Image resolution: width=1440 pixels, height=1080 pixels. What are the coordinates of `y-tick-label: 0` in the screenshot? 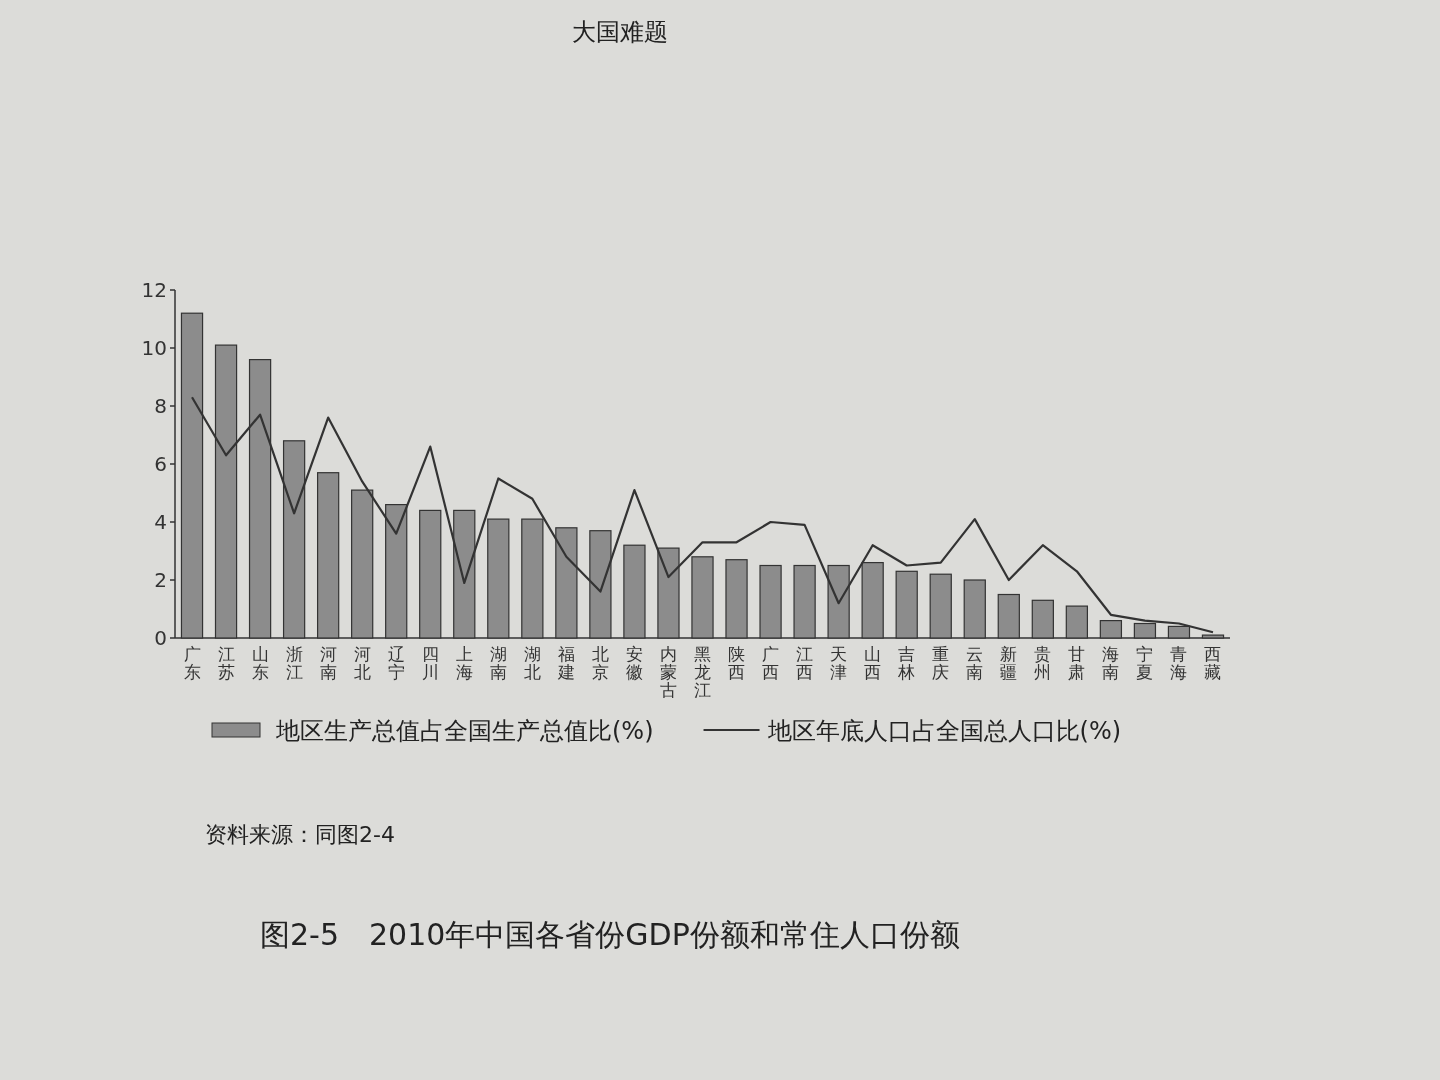 It's located at (160, 638).